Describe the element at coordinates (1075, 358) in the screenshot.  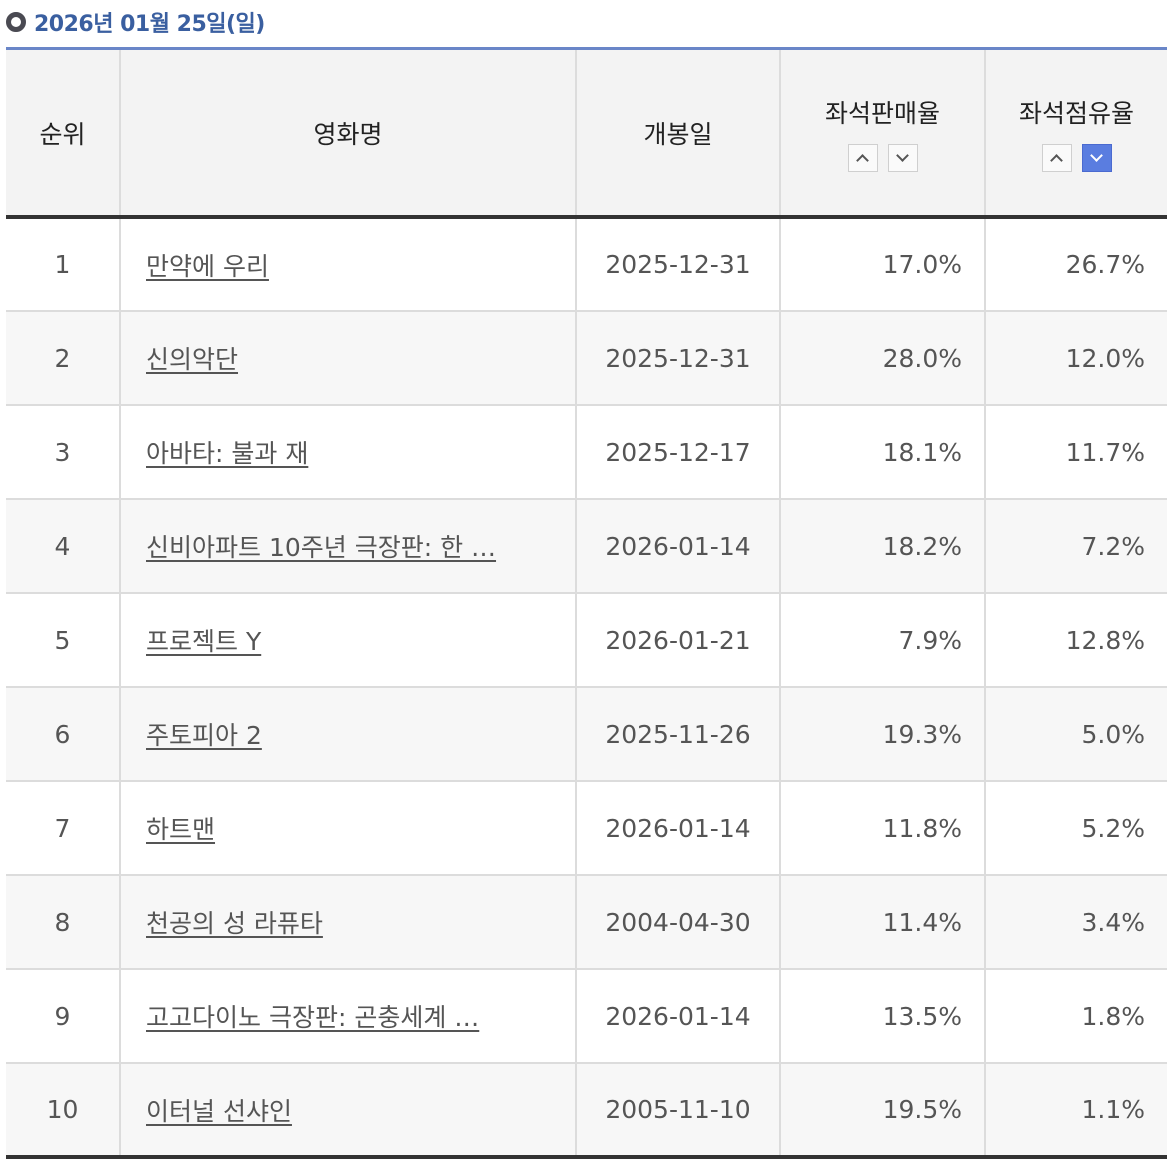
I see `share-rate-cell: 12.0%` at that location.